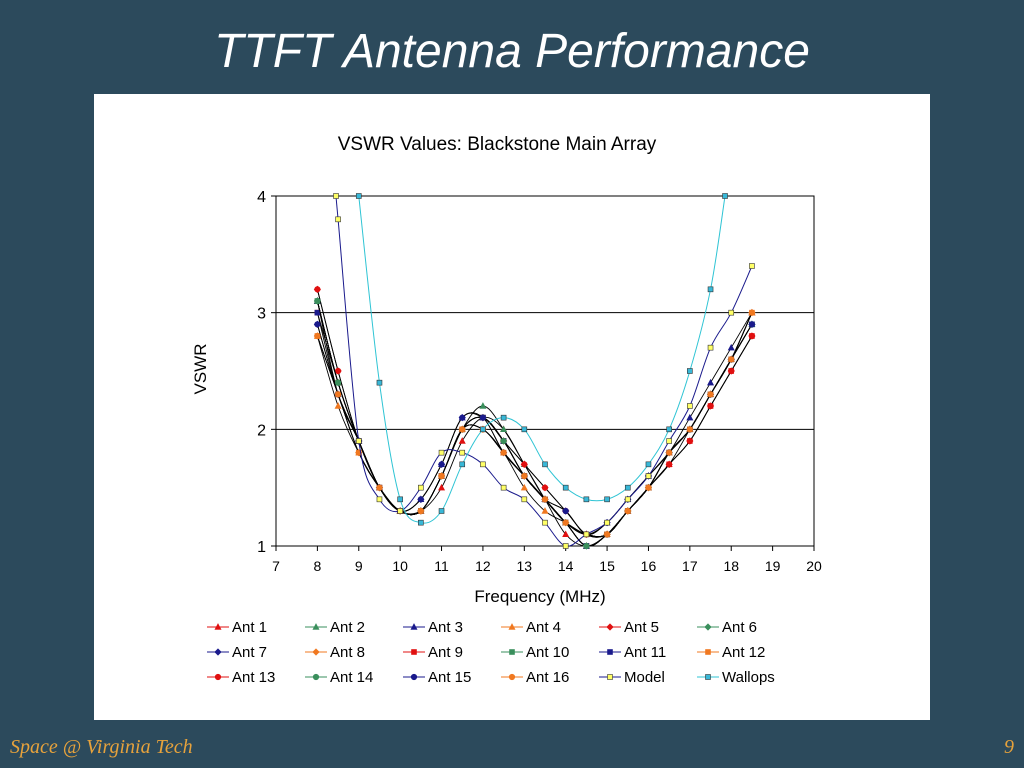 Image resolution: width=1024 pixels, height=768 pixels. What do you see at coordinates (548, 652) in the screenshot?
I see `legend-label: Ant 10` at bounding box center [548, 652].